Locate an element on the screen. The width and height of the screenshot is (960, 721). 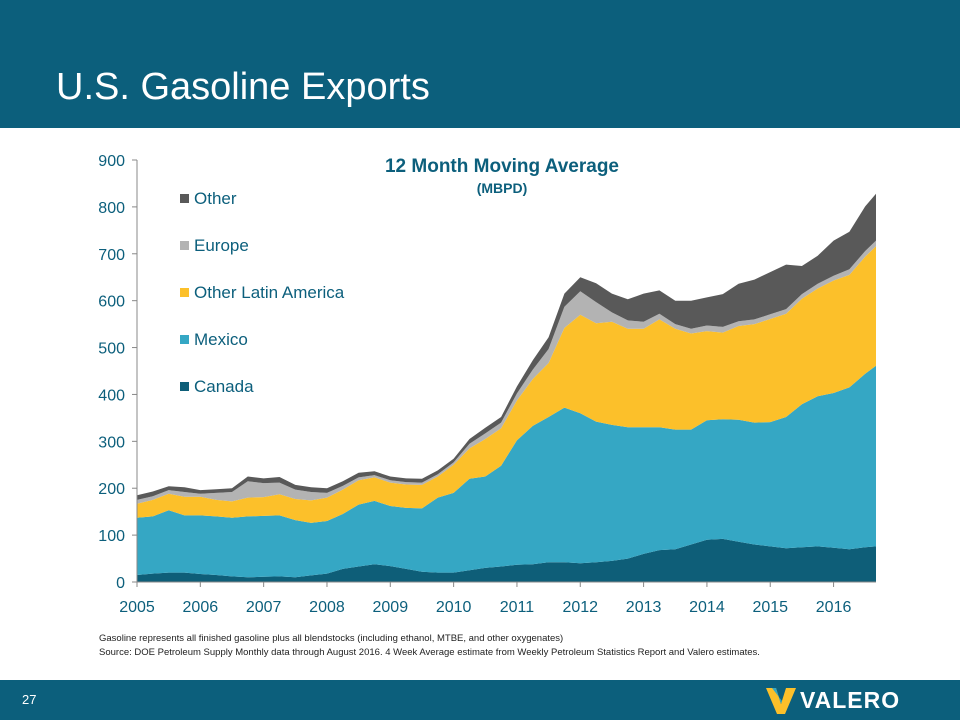
y-tick-label: 400 is located at coordinates (111, 395).